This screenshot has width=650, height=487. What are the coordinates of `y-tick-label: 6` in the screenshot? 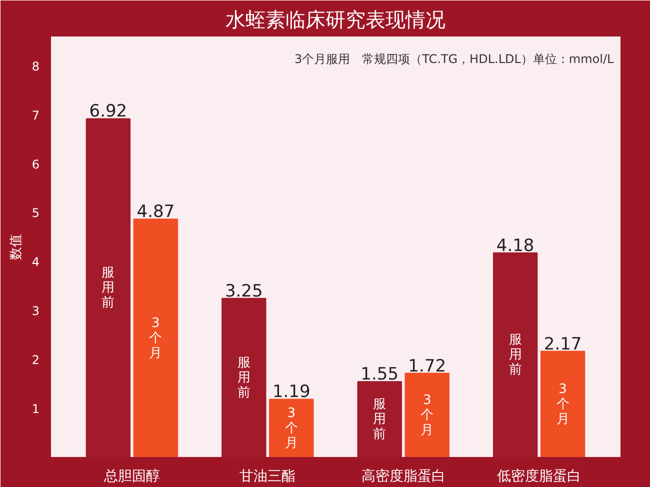 It's located at (36, 164).